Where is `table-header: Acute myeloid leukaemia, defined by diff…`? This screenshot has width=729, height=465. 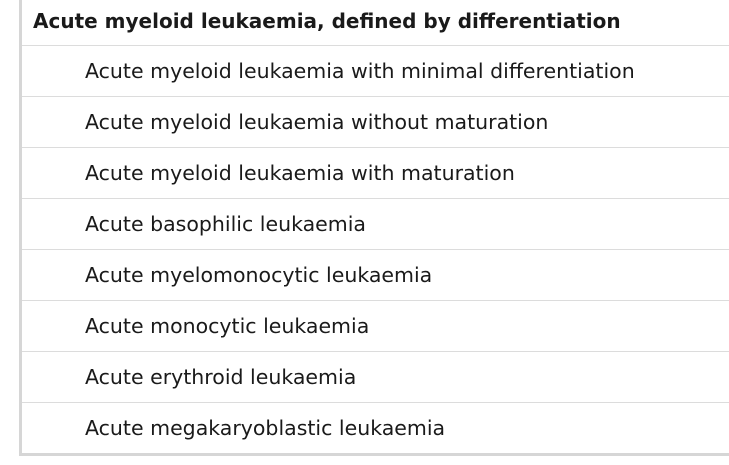
table-header: Acute myeloid leukaemia, defined by diff… is located at coordinates (375, 23).